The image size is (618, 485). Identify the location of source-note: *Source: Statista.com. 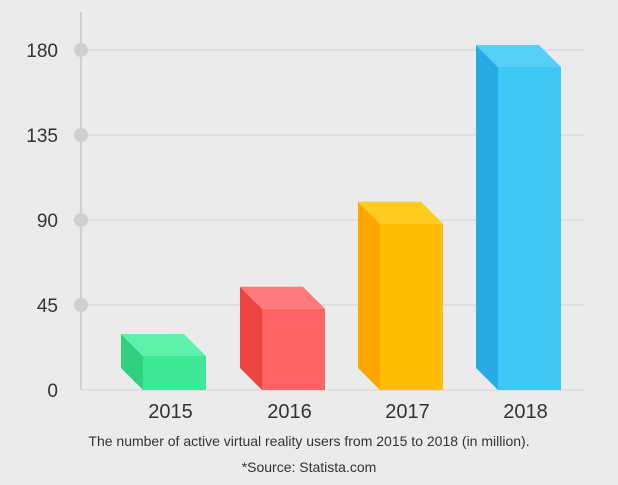
(309, 467).